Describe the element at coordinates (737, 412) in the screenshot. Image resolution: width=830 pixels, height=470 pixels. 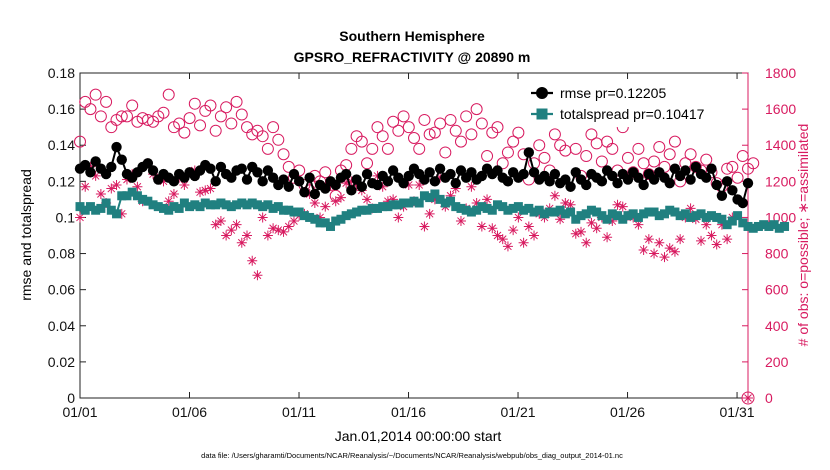
I see `x-tick-label: 01/31` at that location.